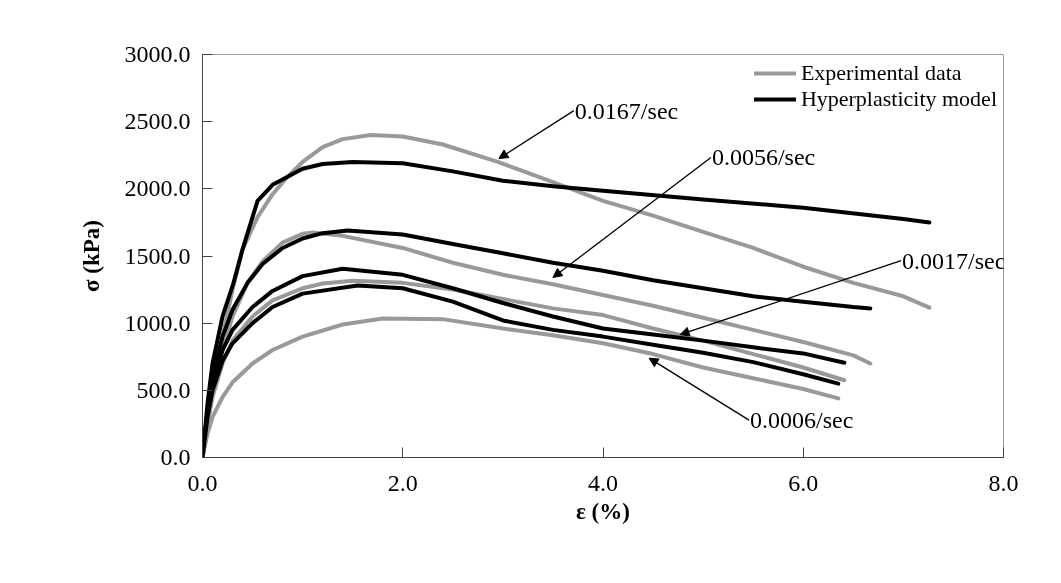 The height and width of the screenshot is (583, 1061). What do you see at coordinates (803, 482) in the screenshot?
I see `x-tick-label: 6.0` at bounding box center [803, 482].